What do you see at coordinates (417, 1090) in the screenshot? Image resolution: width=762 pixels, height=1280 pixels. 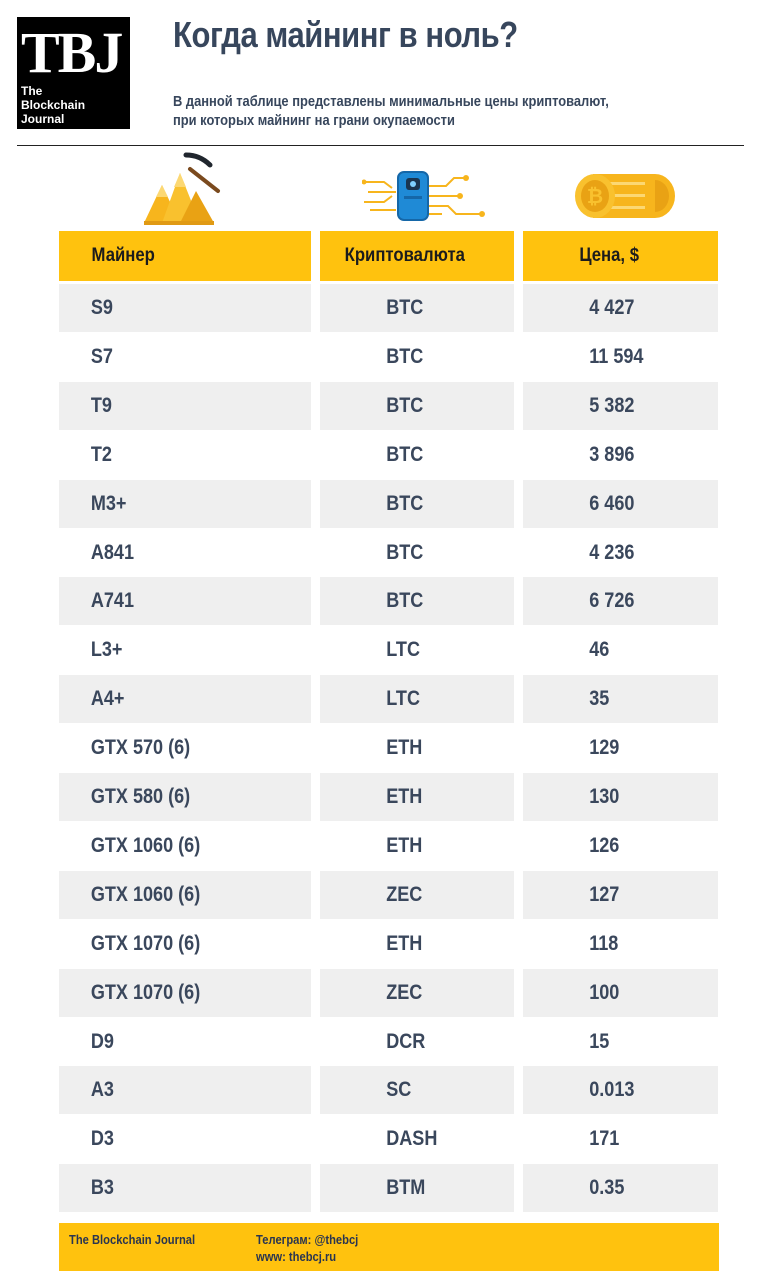 I see `cell-currency: SC` at bounding box center [417, 1090].